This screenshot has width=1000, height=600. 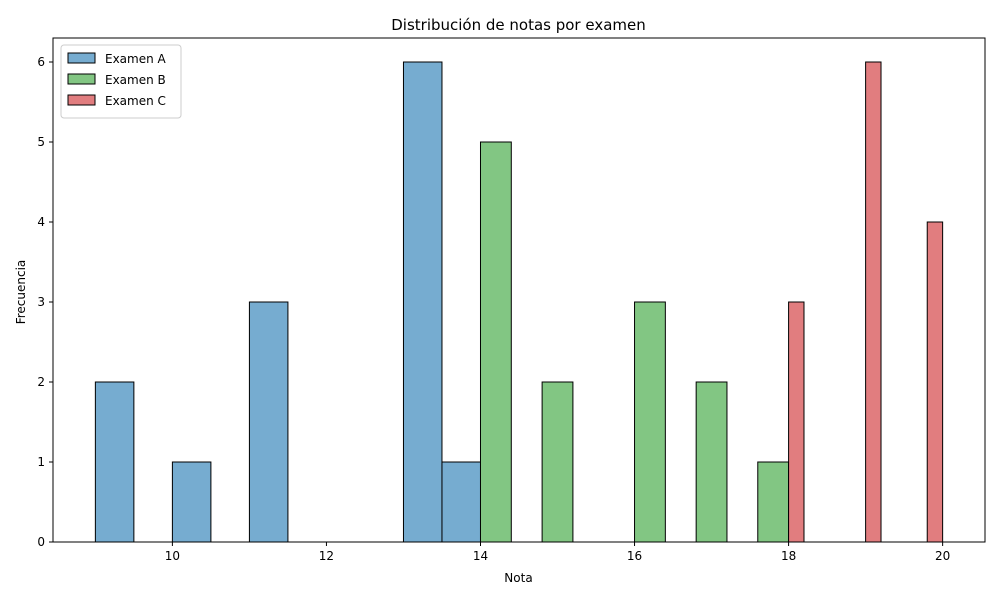 I want to click on y-tick-label: 6, so click(x=41, y=62).